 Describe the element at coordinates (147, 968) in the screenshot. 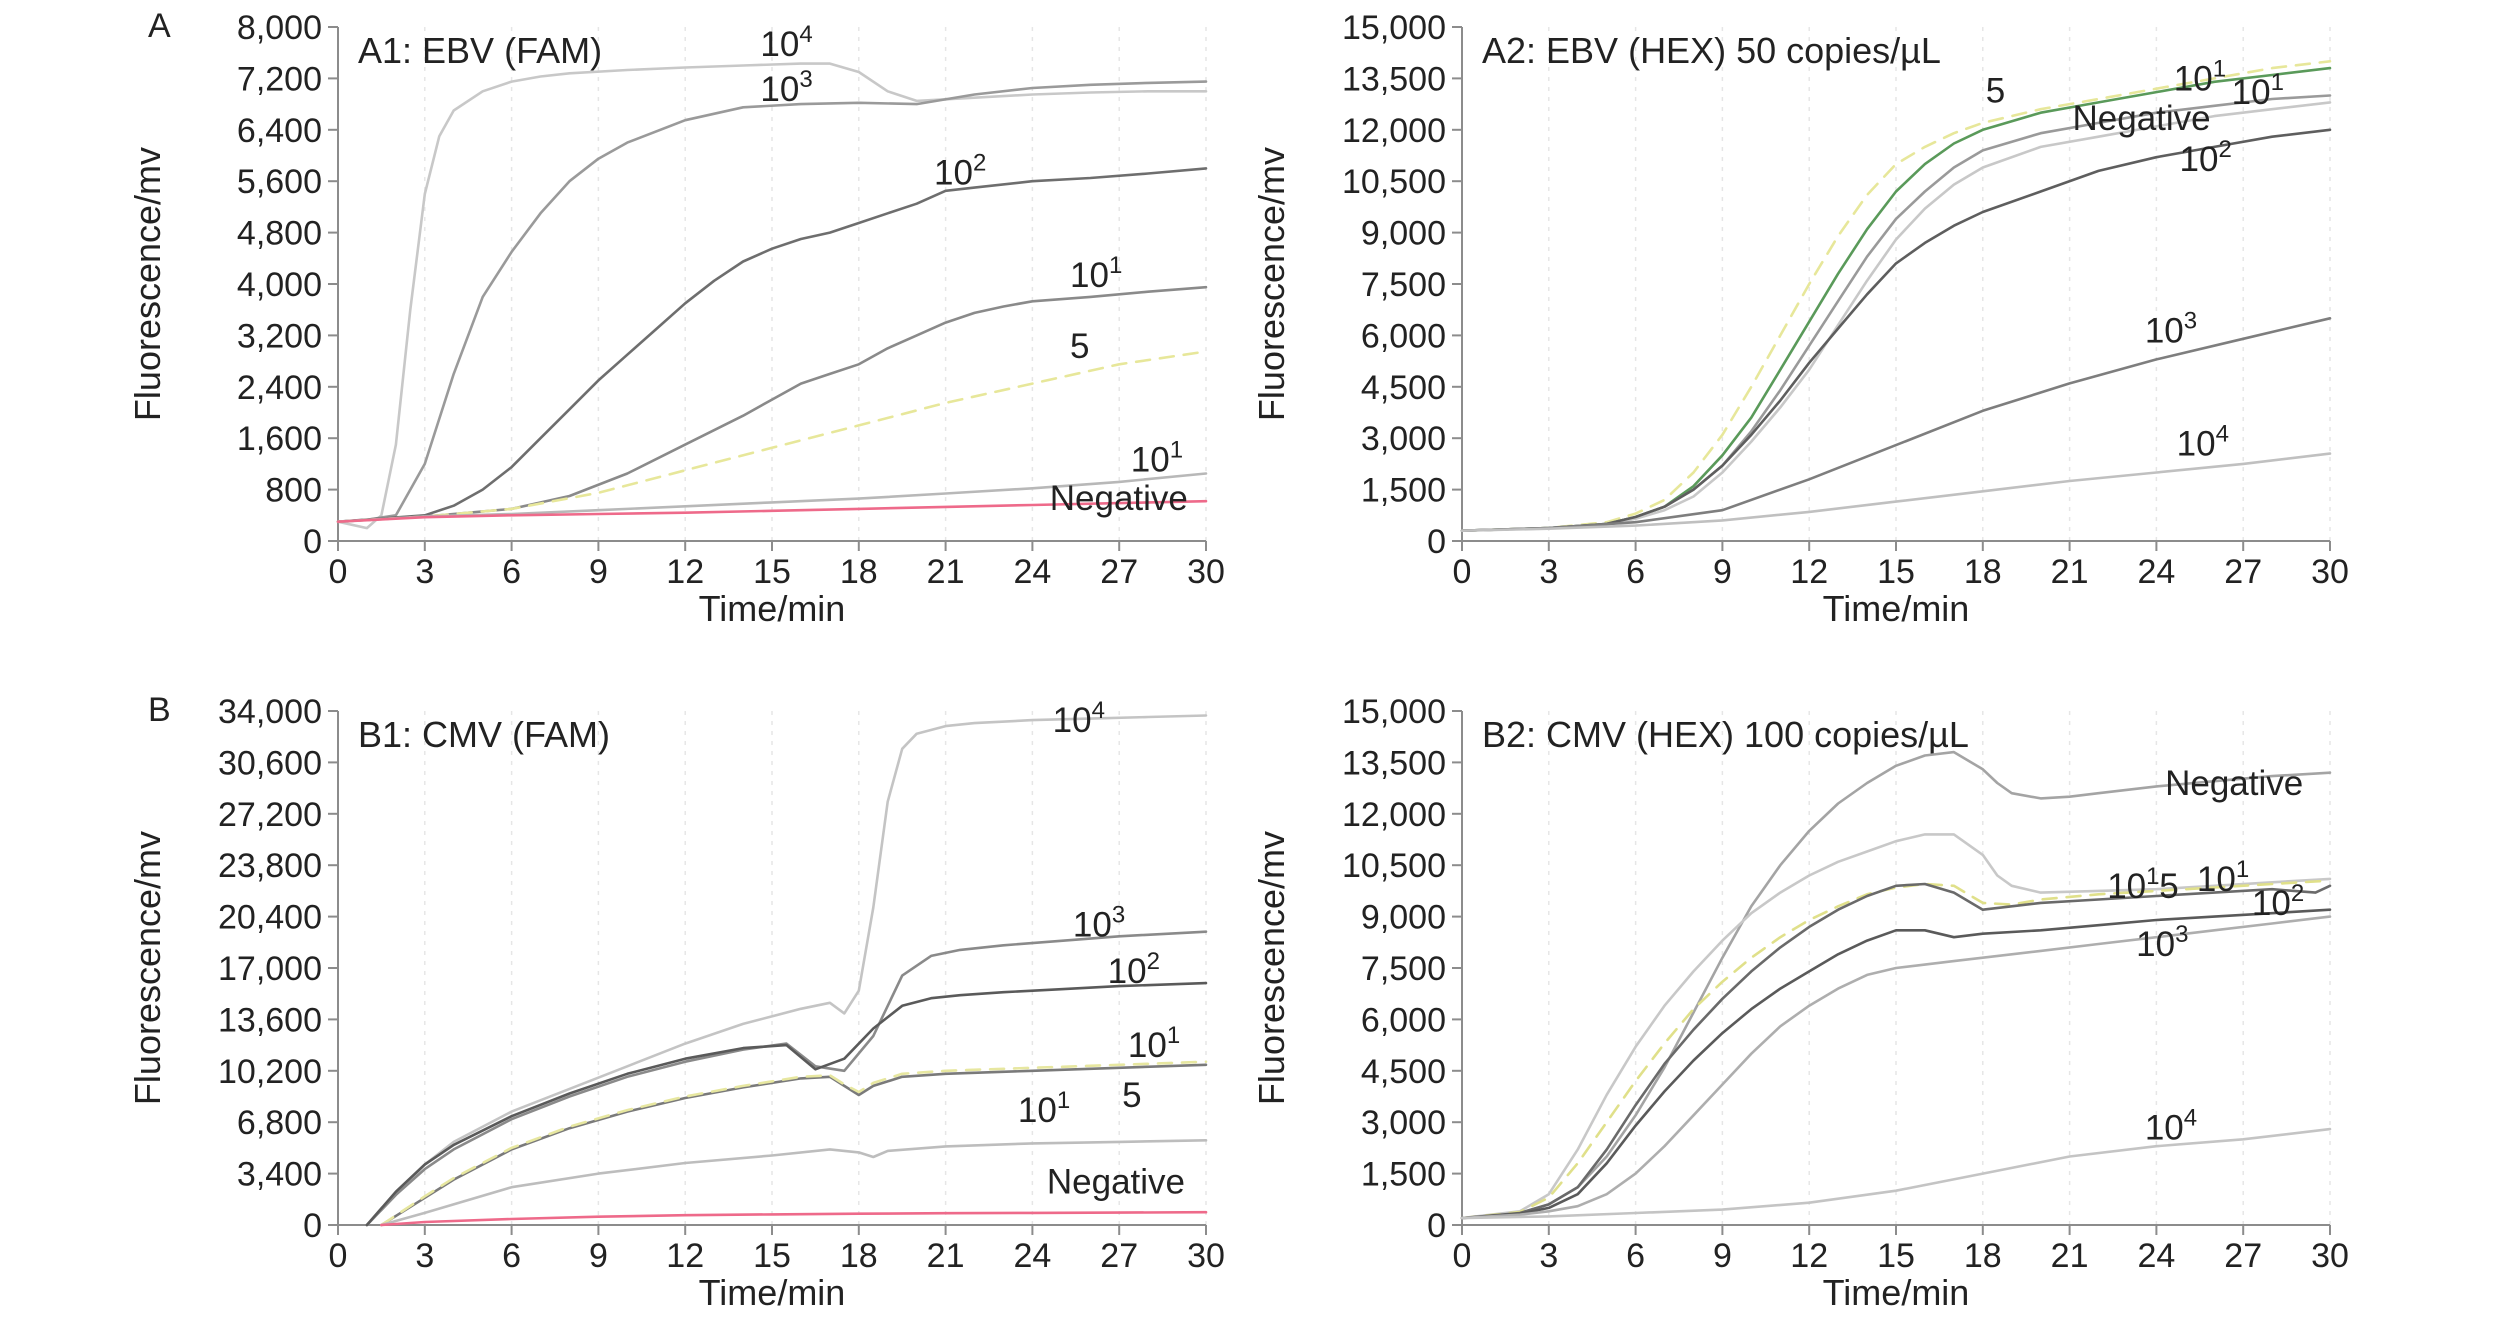

I see `b1-y-axis-title: Fluorescence/mv` at that location.